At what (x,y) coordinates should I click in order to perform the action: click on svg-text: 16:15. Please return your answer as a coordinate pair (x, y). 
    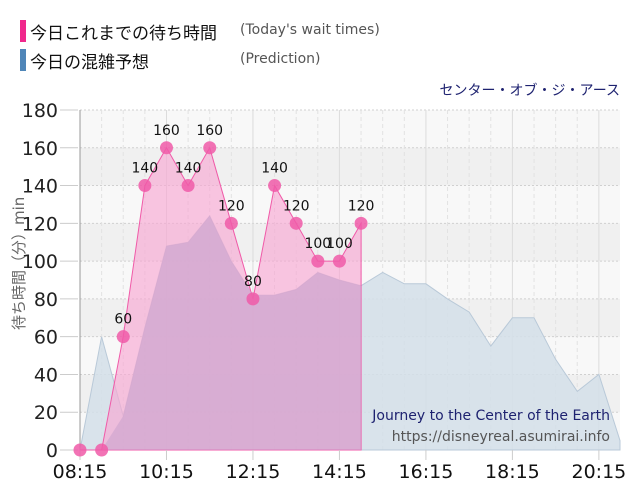
    Looking at the image, I should click on (426, 472).